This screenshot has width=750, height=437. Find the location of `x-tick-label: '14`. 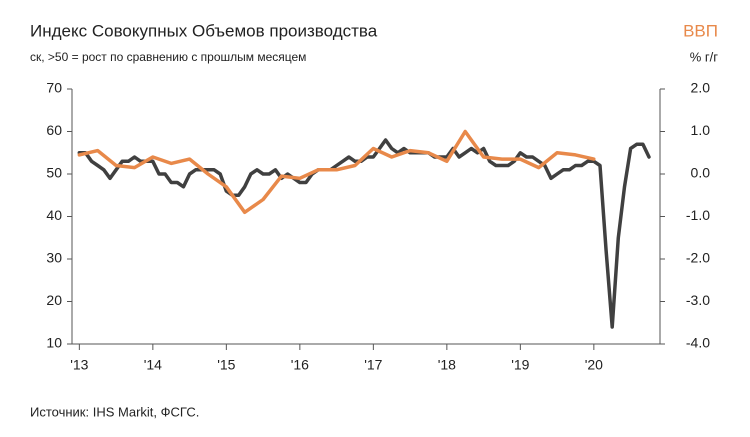

x-tick-label: '14 is located at coordinates (153, 365).